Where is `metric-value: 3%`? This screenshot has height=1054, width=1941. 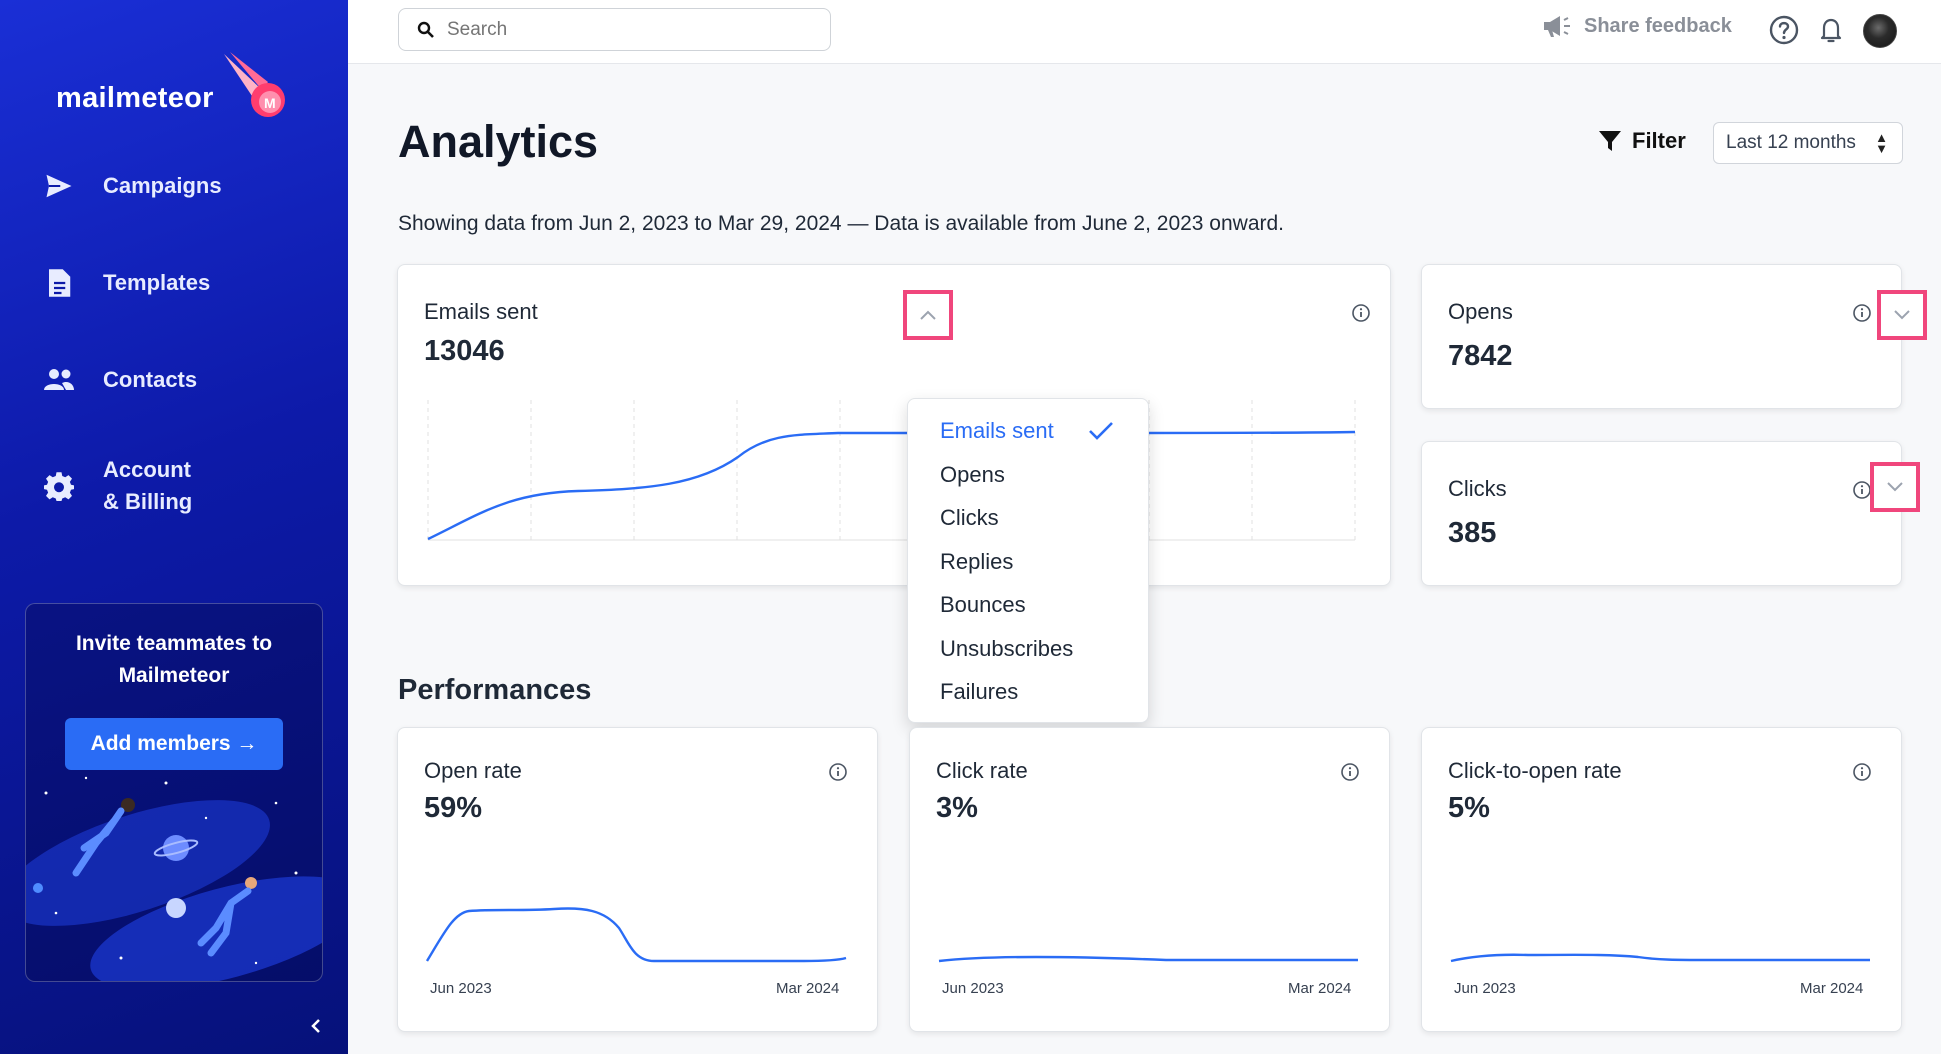
metric-value: 3% is located at coordinates (957, 808).